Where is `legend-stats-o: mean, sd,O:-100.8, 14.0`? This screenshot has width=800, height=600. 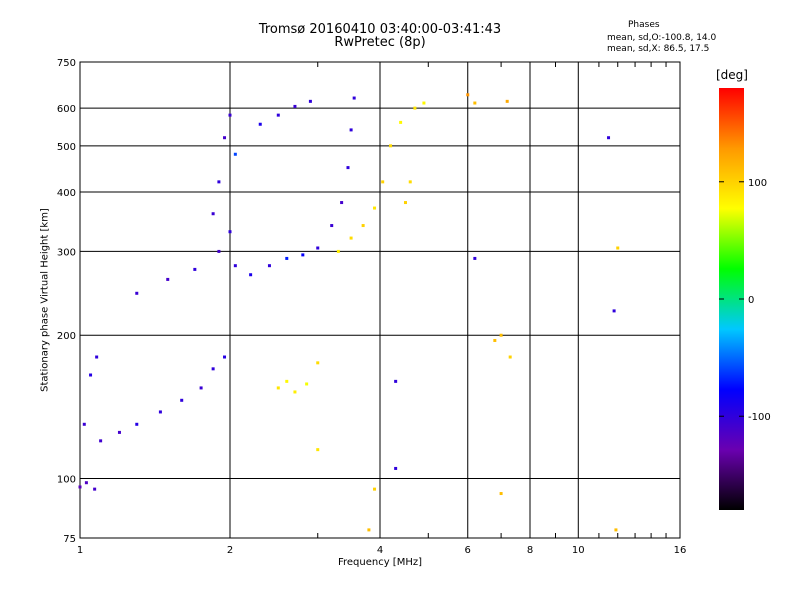
legend-stats-o: mean, sd,O:-100.8, 14.0 is located at coordinates (662, 38).